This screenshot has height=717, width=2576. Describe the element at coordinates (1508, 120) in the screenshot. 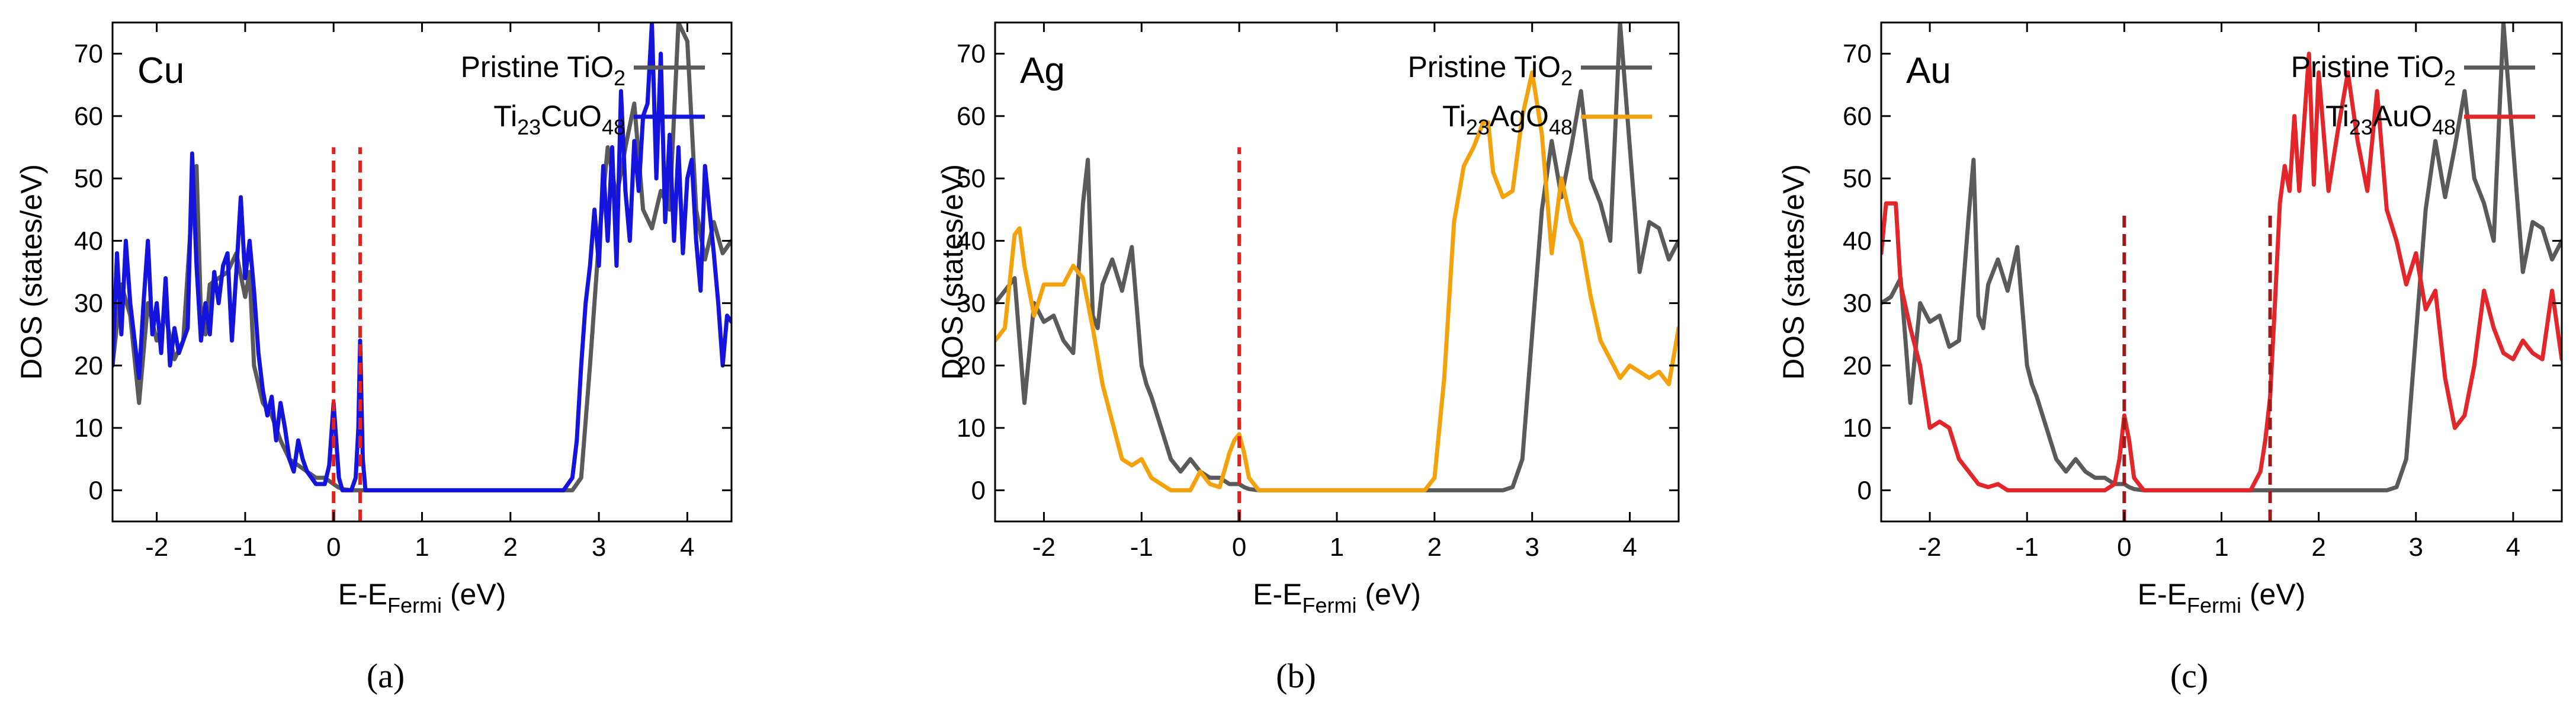

I see `legend-entry-doped: Ti23AgO48` at that location.